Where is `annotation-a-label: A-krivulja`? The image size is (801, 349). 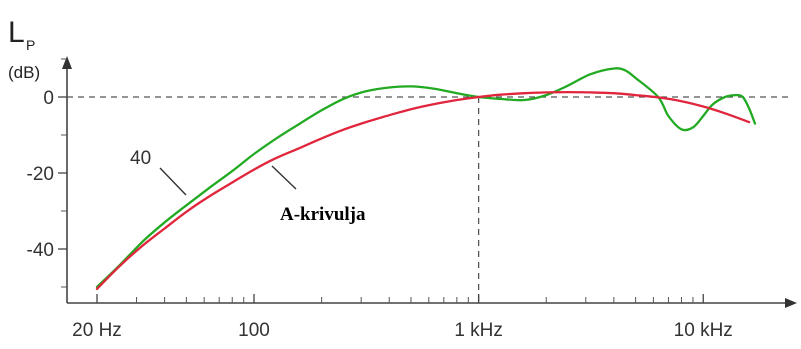
annotation-a-label: A-krivulja is located at coordinates (323, 214).